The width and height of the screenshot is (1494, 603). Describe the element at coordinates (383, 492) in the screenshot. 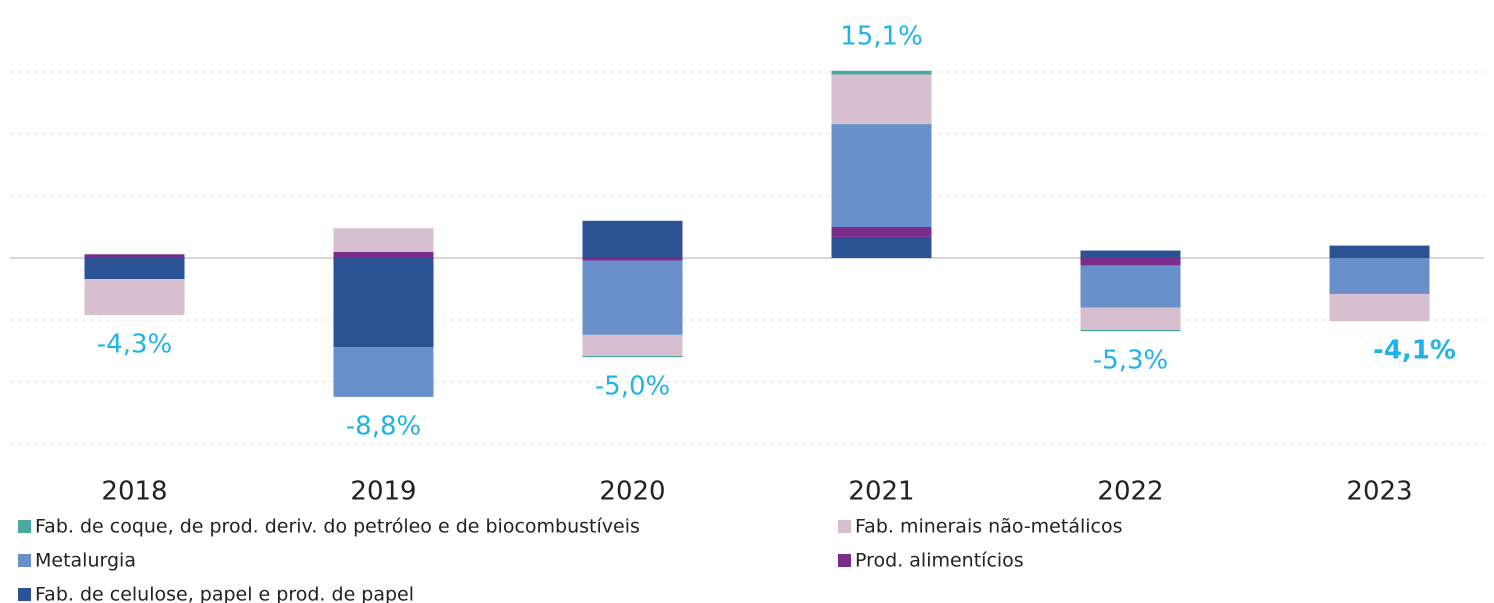

I see `x-tick-label: 2019` at that location.